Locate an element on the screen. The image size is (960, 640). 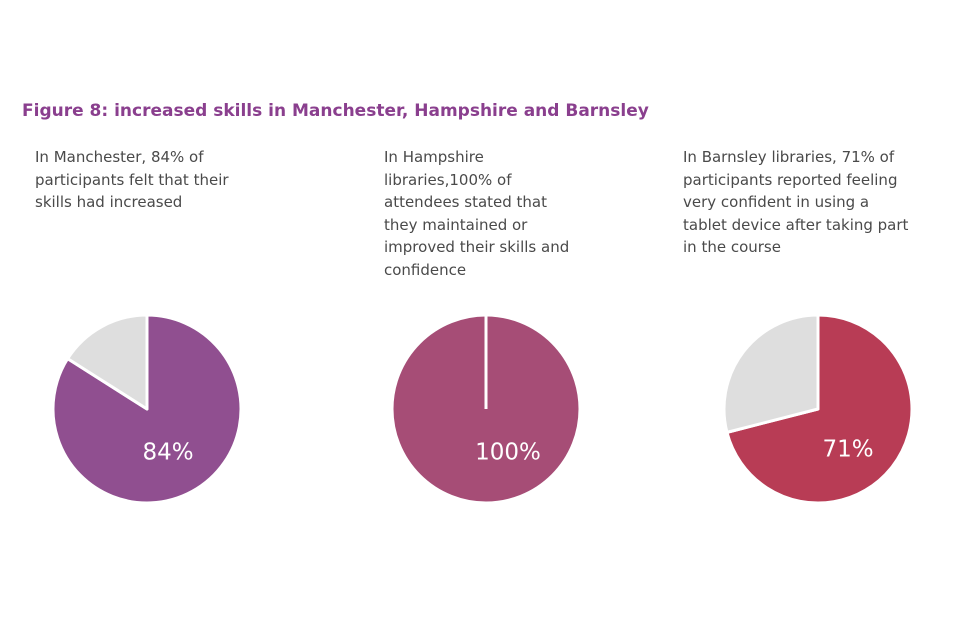
pie-label-barnsley: 71% is located at coordinates (847, 450).